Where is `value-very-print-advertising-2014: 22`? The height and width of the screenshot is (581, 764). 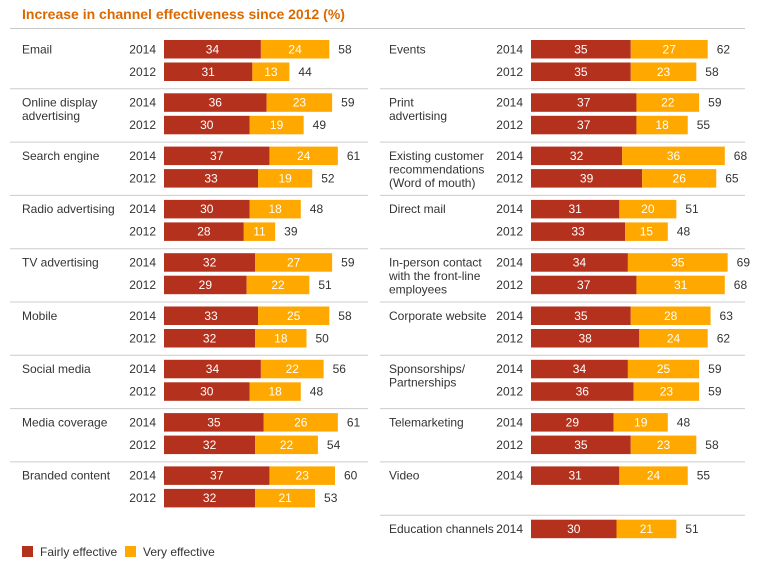 value-very-print-advertising-2014: 22 is located at coordinates (668, 103).